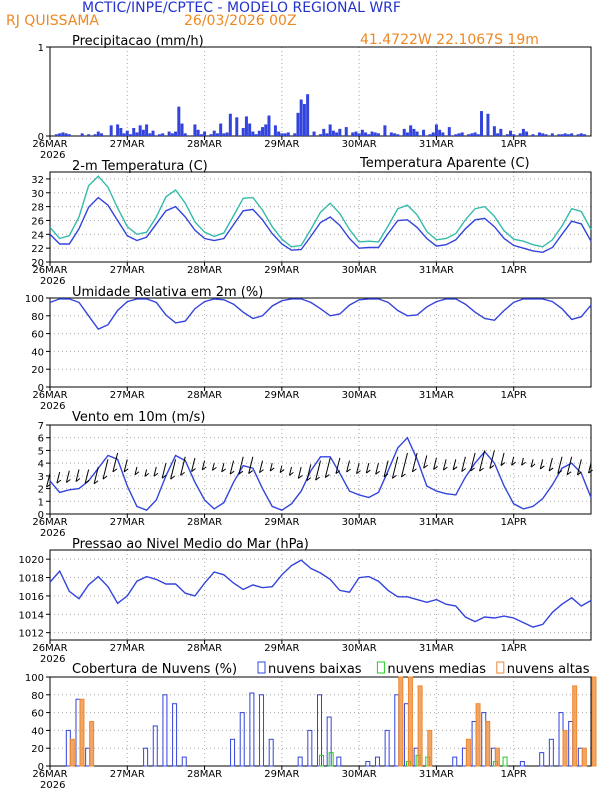 The image size is (612, 792). What do you see at coordinates (320, 91) in the screenshot?
I see `plot-frame` at bounding box center [320, 91].